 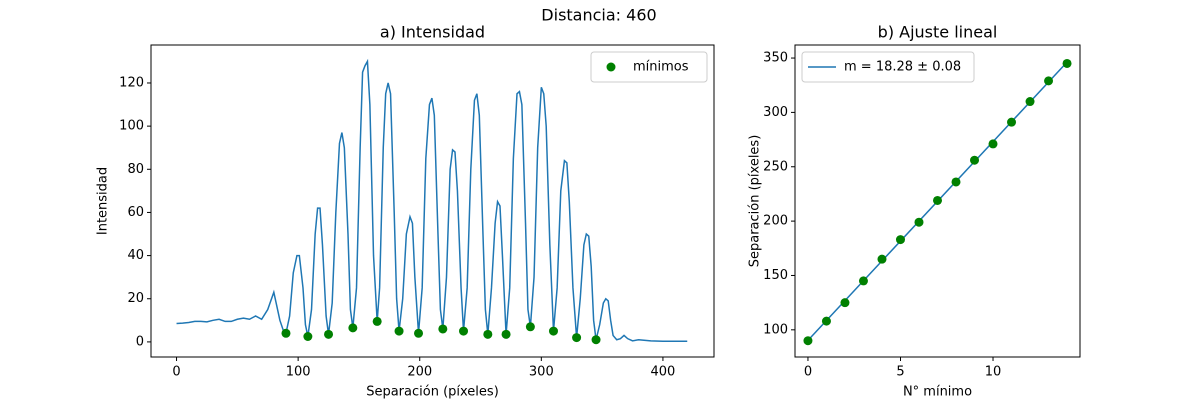 What do you see at coordinates (135, 169) in the screenshot?
I see `y-tick-label: 80` at bounding box center [135, 169].